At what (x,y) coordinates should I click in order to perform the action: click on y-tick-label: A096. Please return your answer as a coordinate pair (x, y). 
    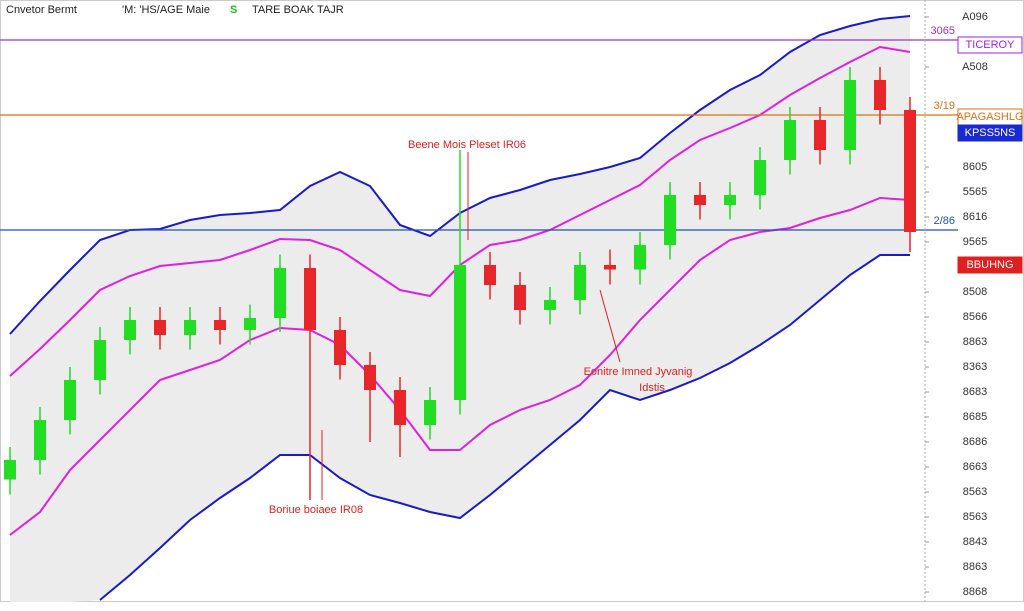
    Looking at the image, I should click on (975, 17).